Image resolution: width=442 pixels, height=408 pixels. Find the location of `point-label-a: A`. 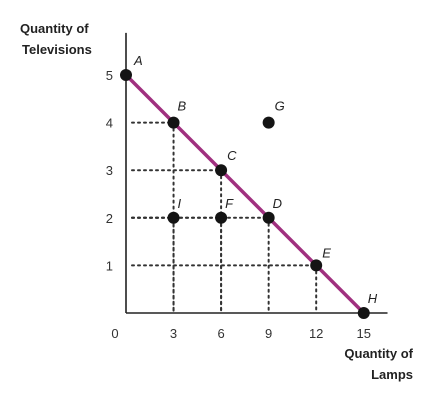

point-label-a: A is located at coordinates (138, 60).